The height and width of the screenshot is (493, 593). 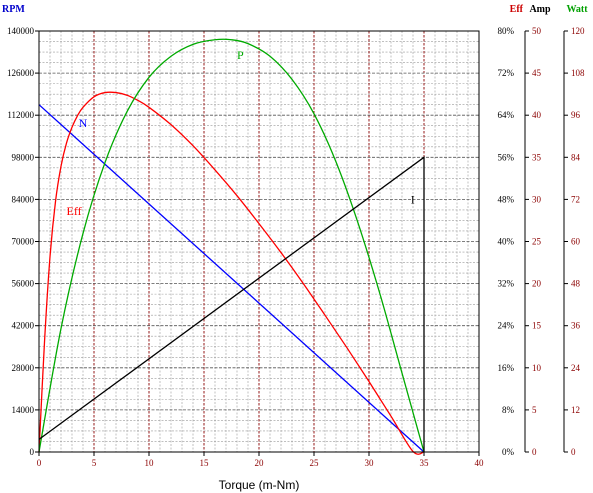 What do you see at coordinates (534, 410) in the screenshot?
I see `amp-tick-label: 5` at bounding box center [534, 410].